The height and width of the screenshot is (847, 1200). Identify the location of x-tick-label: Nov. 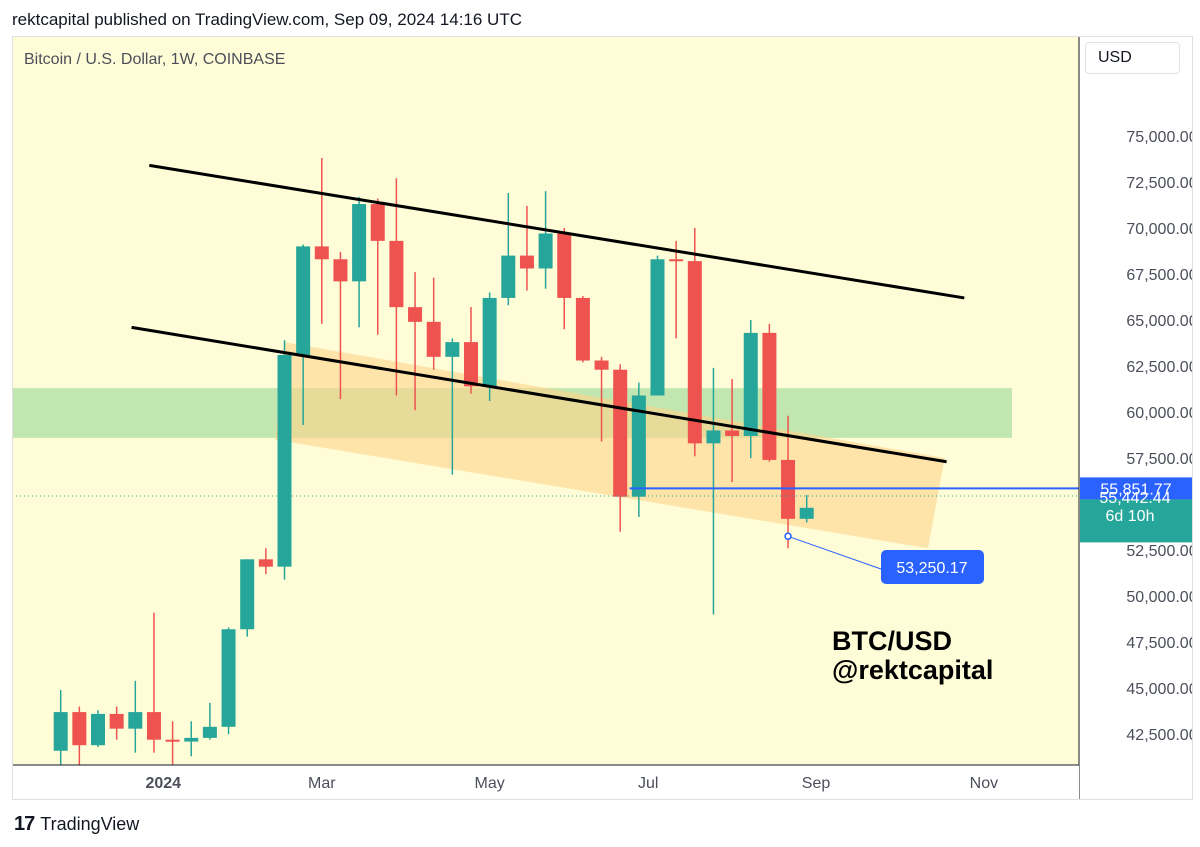
(984, 783).